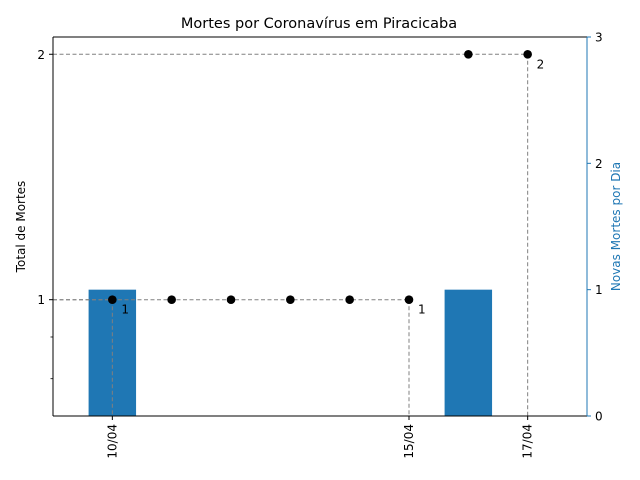 The width and height of the screenshot is (640, 480). I want to click on left-tick-label-1: 1, so click(41, 300).